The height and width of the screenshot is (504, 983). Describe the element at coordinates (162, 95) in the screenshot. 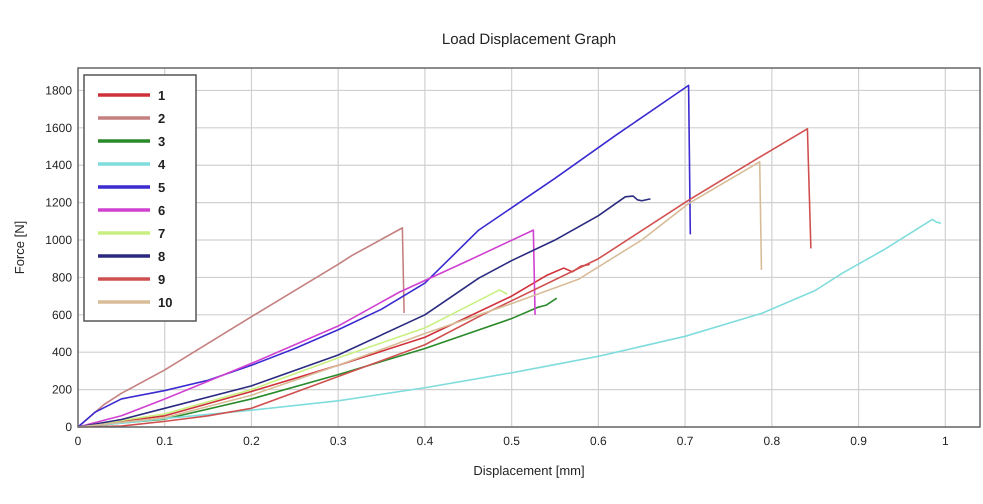

I see `legend-label: 1` at that location.